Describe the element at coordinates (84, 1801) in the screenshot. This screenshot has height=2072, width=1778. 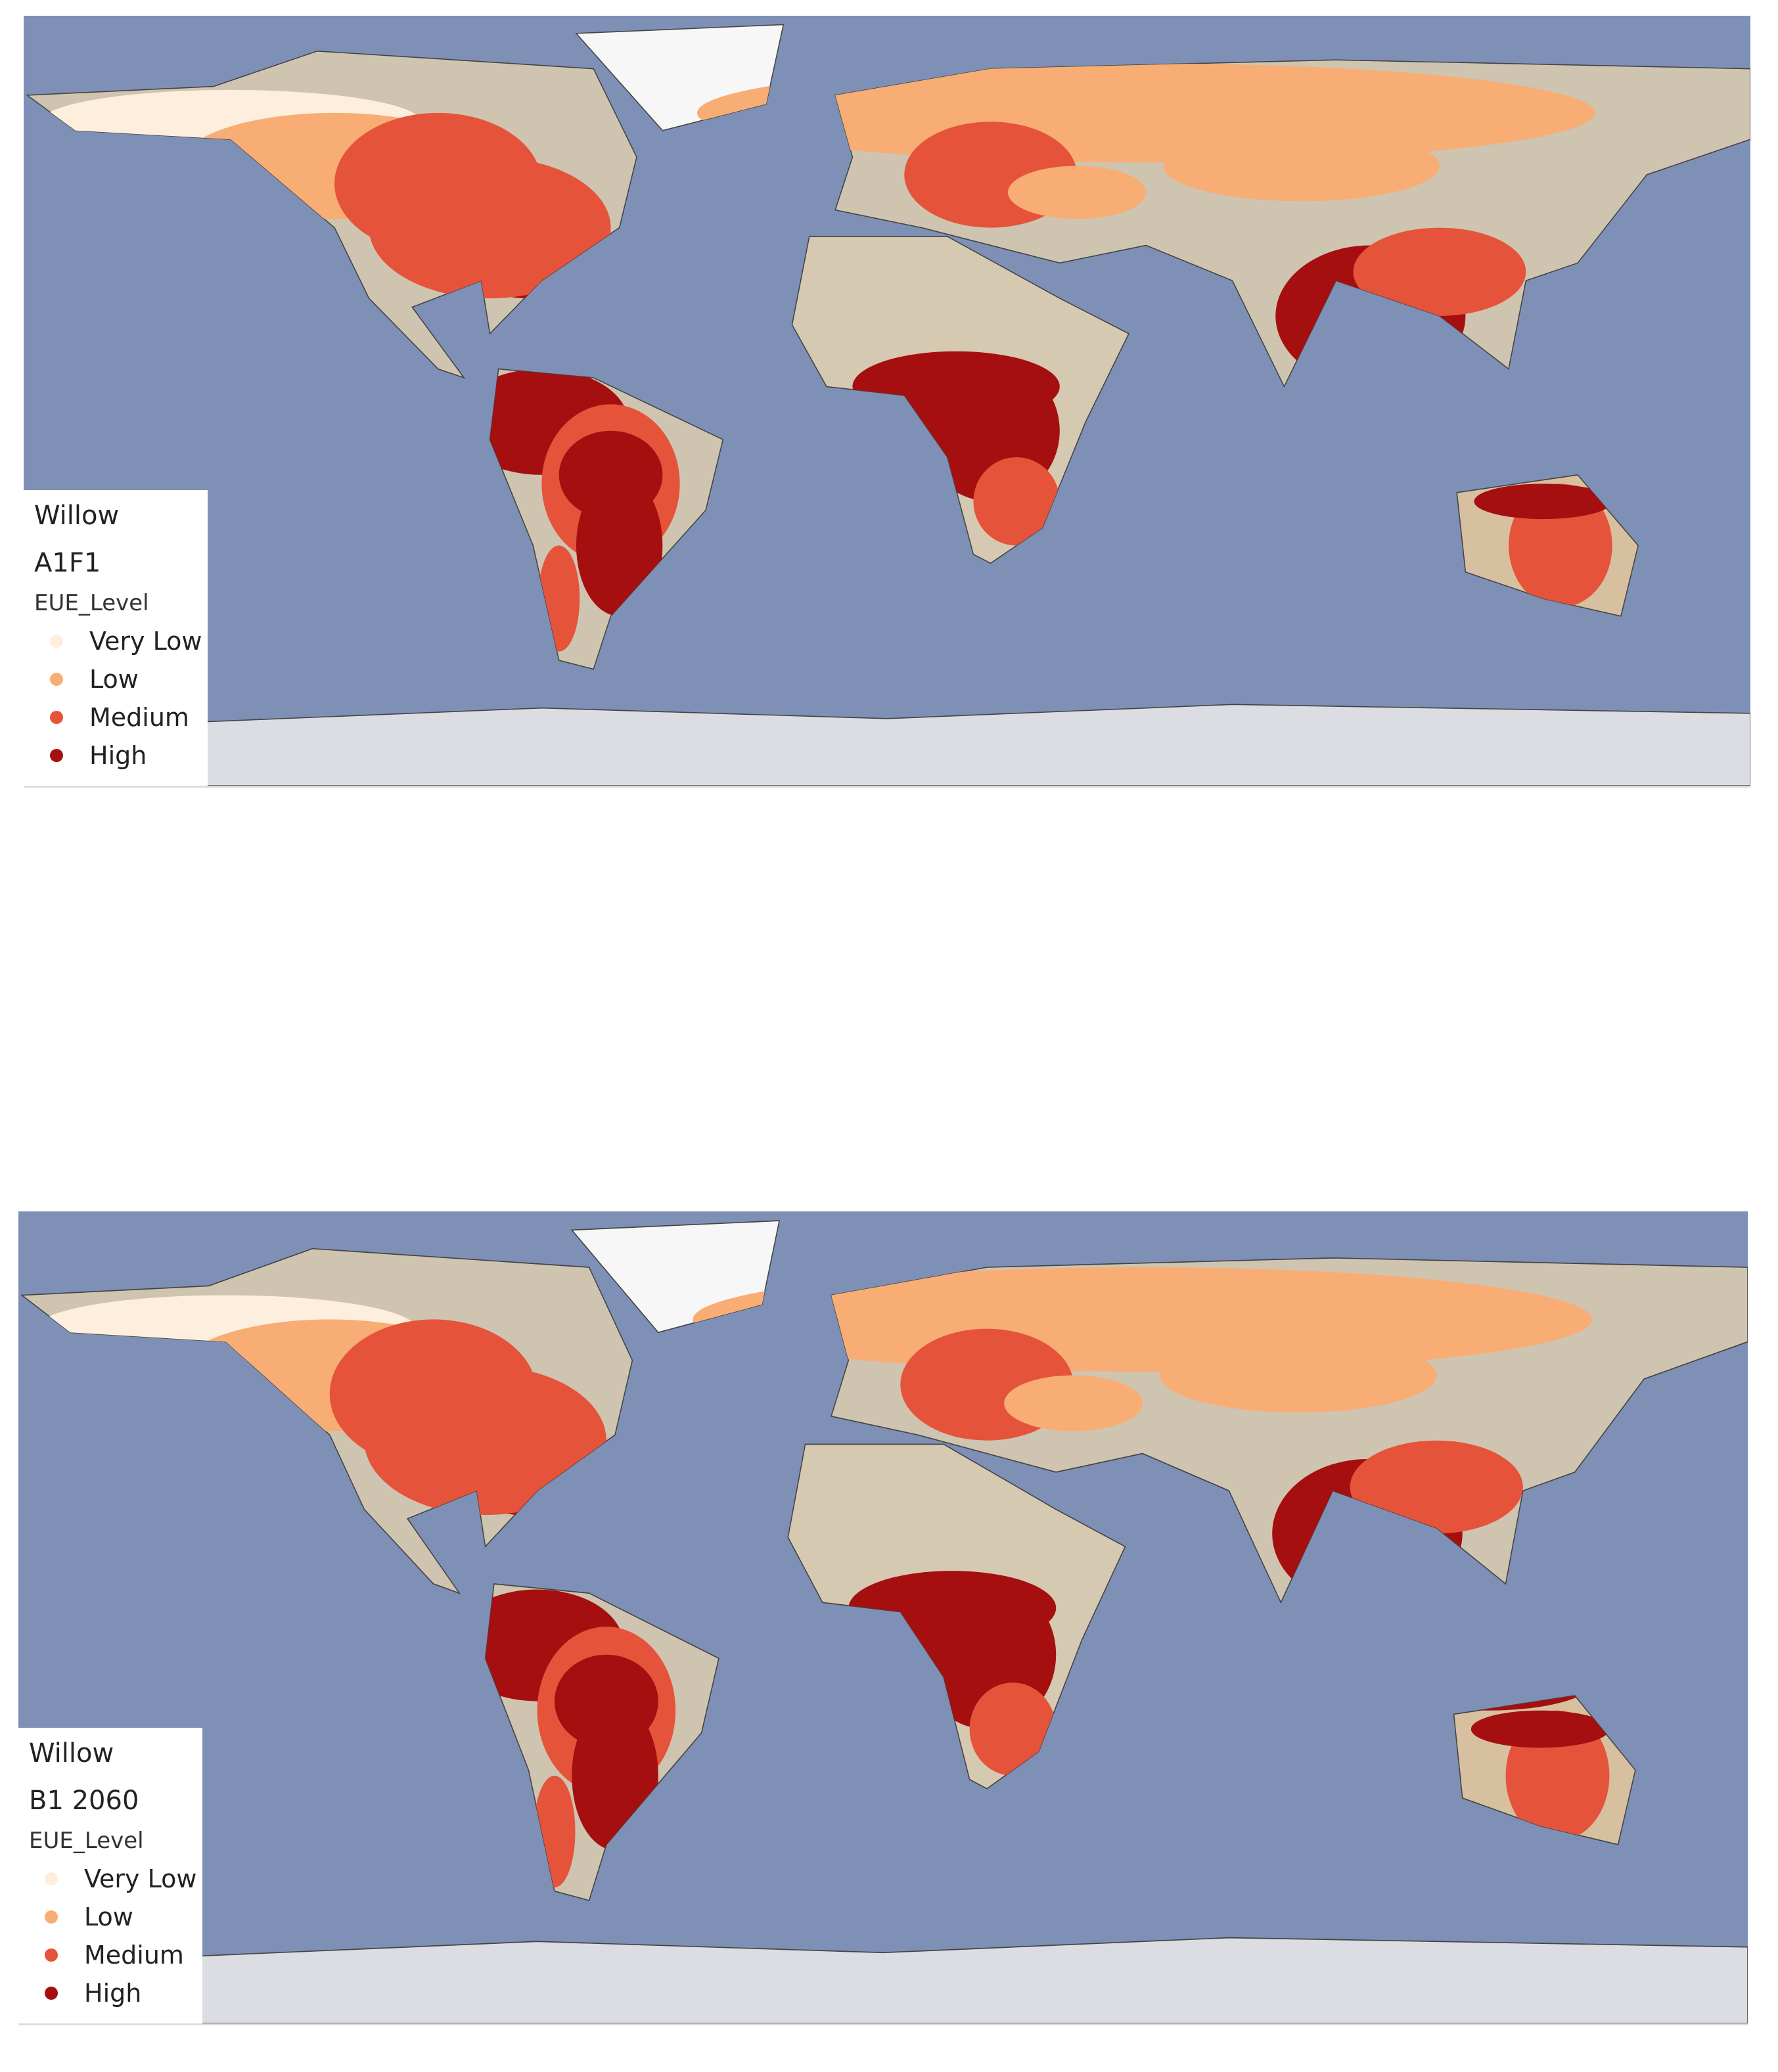
I see `legend-scenario: B1 2060` at that location.